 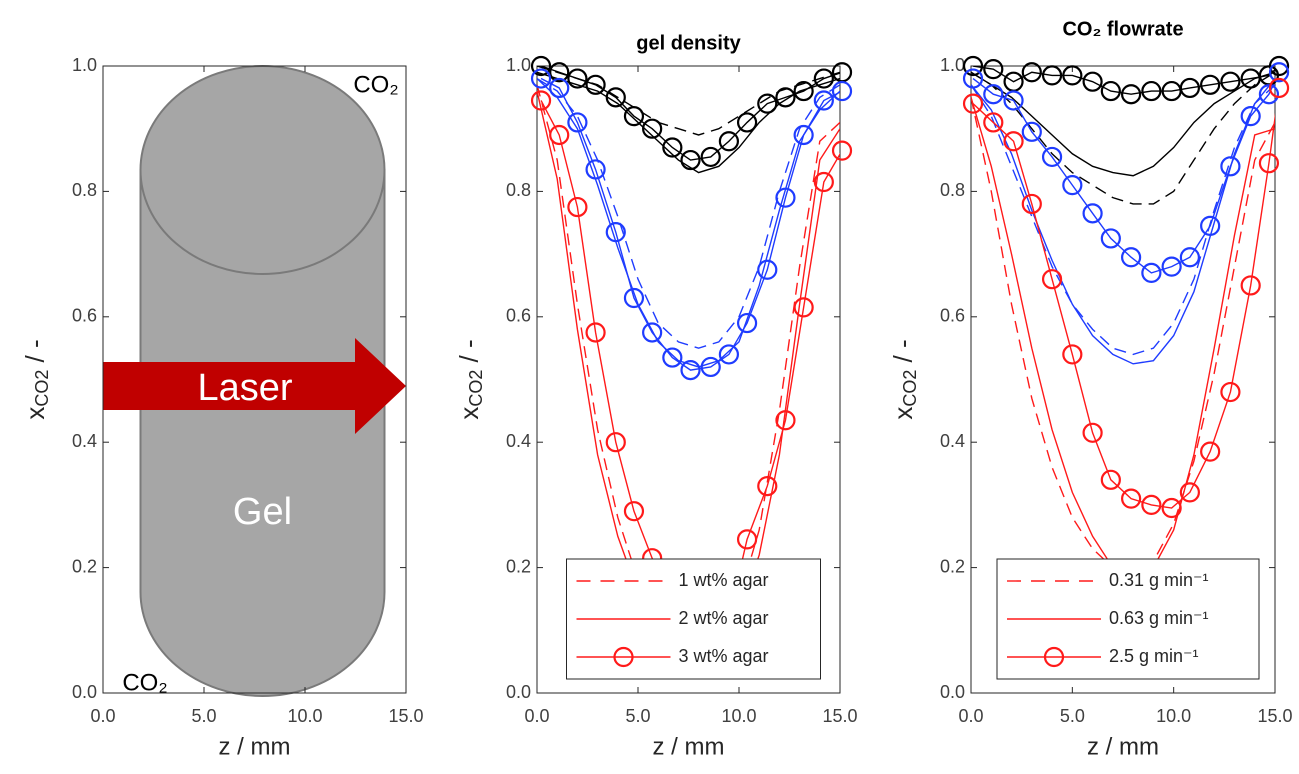 I want to click on cylinder-body, so click(x=262, y=433).